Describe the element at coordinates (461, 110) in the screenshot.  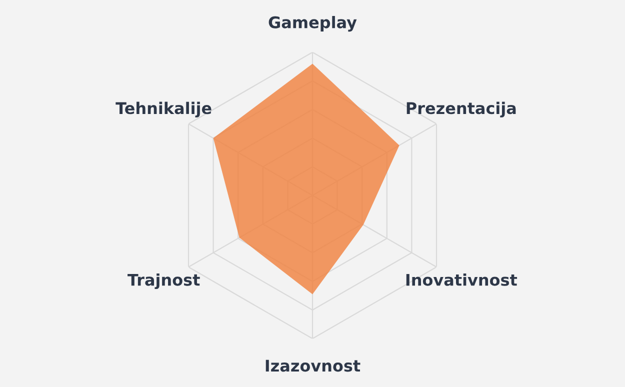
I see `spoke-label: Prezentacija` at that location.